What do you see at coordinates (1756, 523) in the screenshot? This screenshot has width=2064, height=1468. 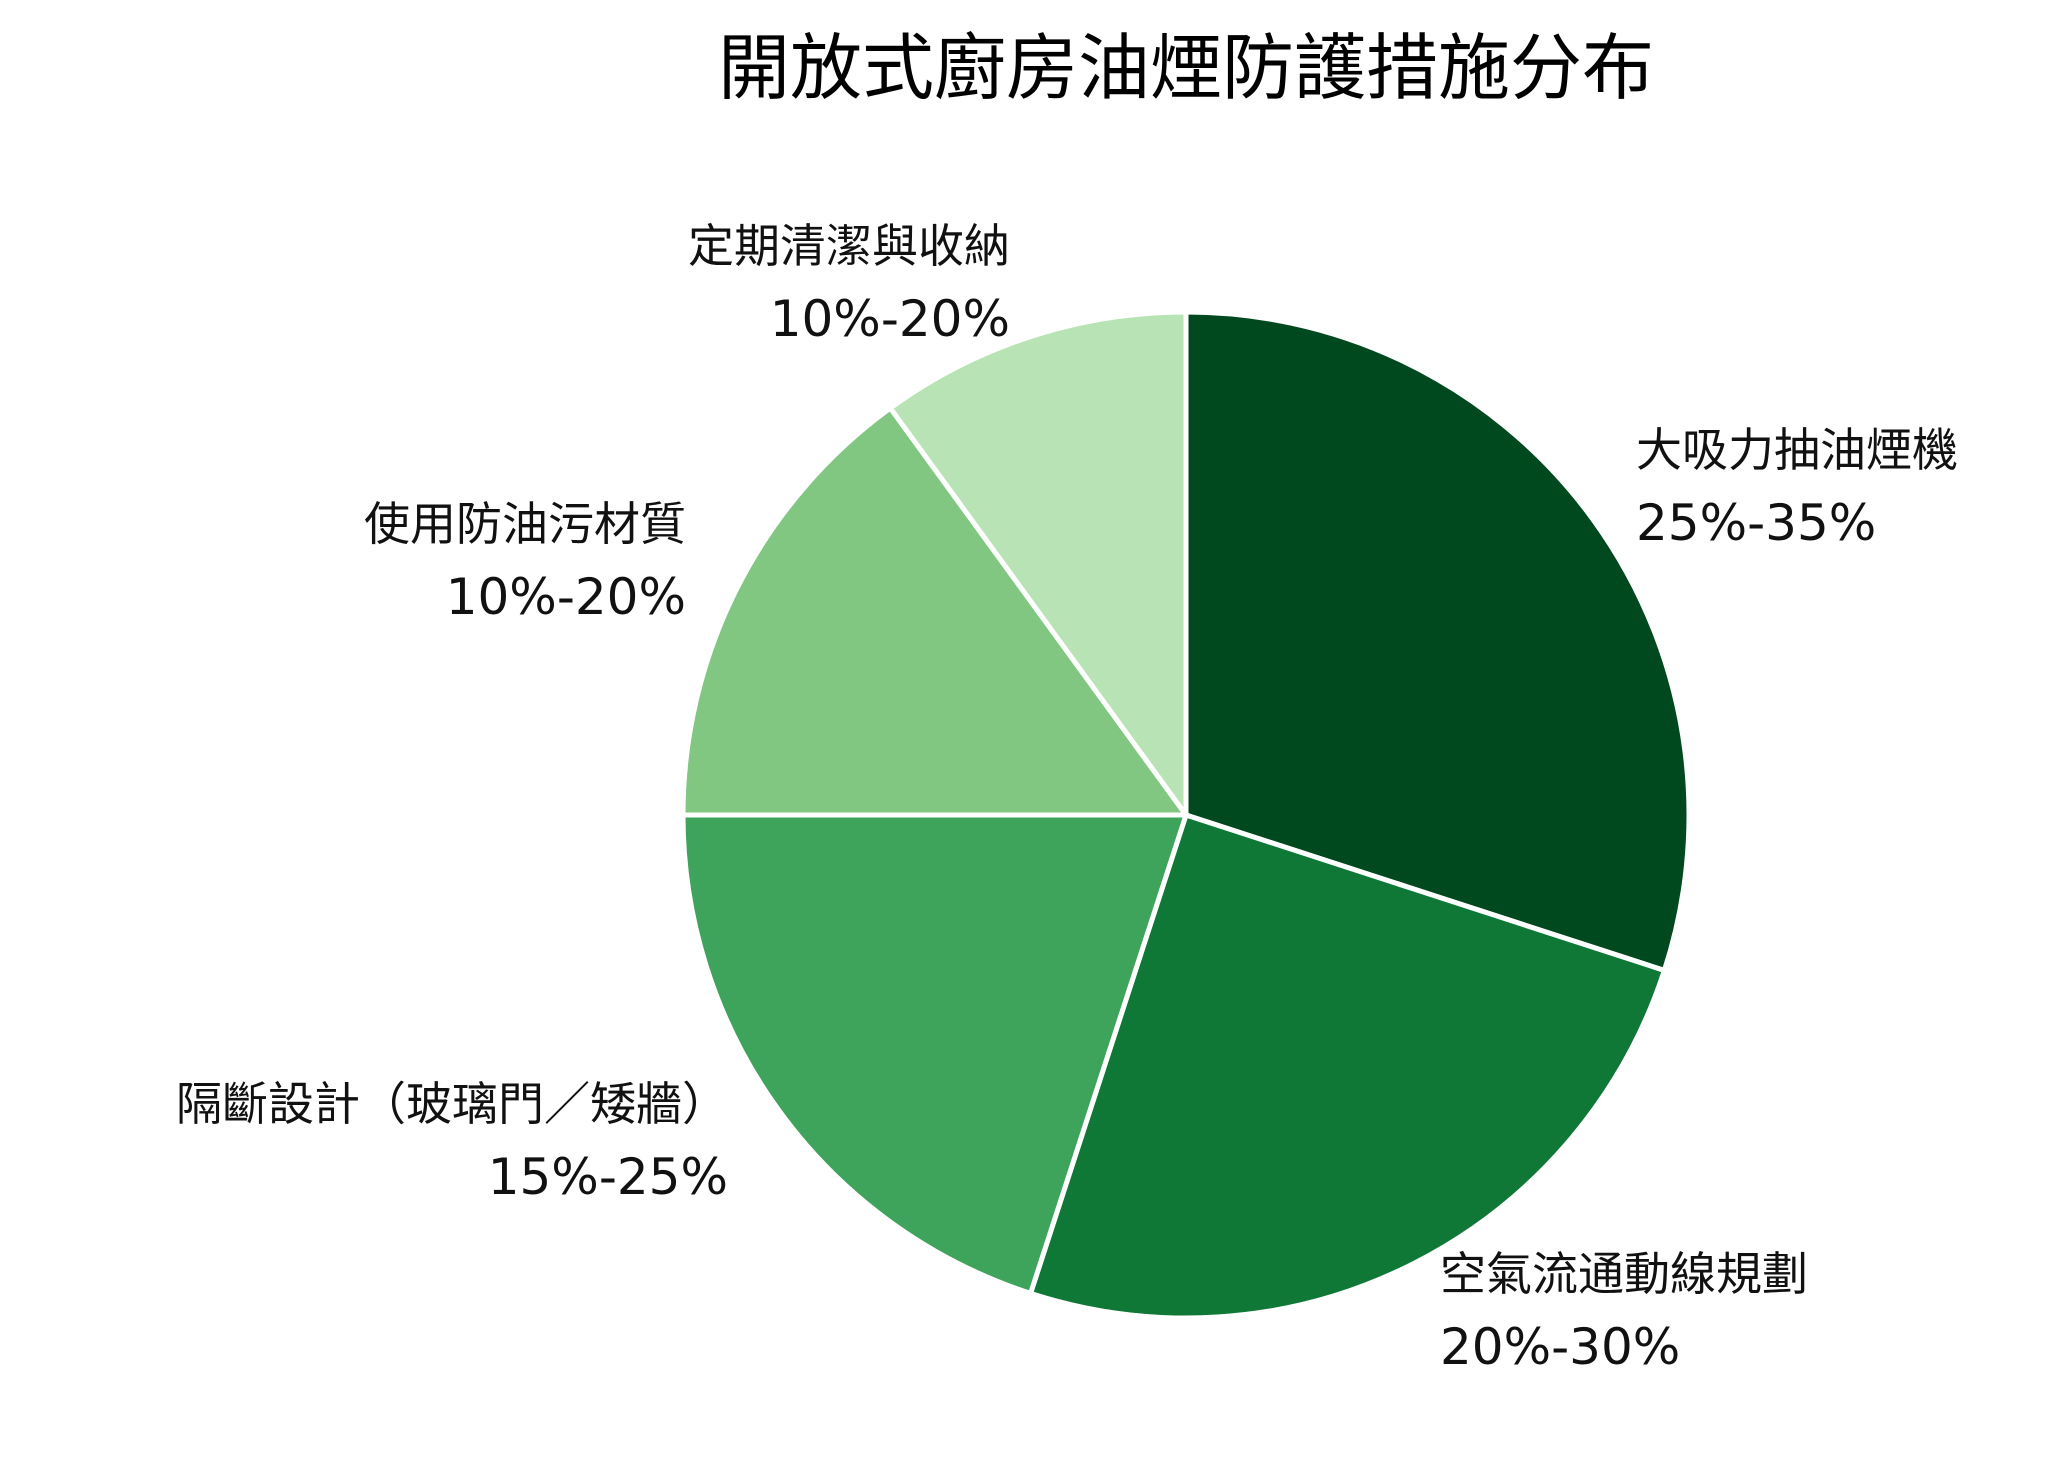 I see `slice-range-1: 25%-35%` at bounding box center [1756, 523].